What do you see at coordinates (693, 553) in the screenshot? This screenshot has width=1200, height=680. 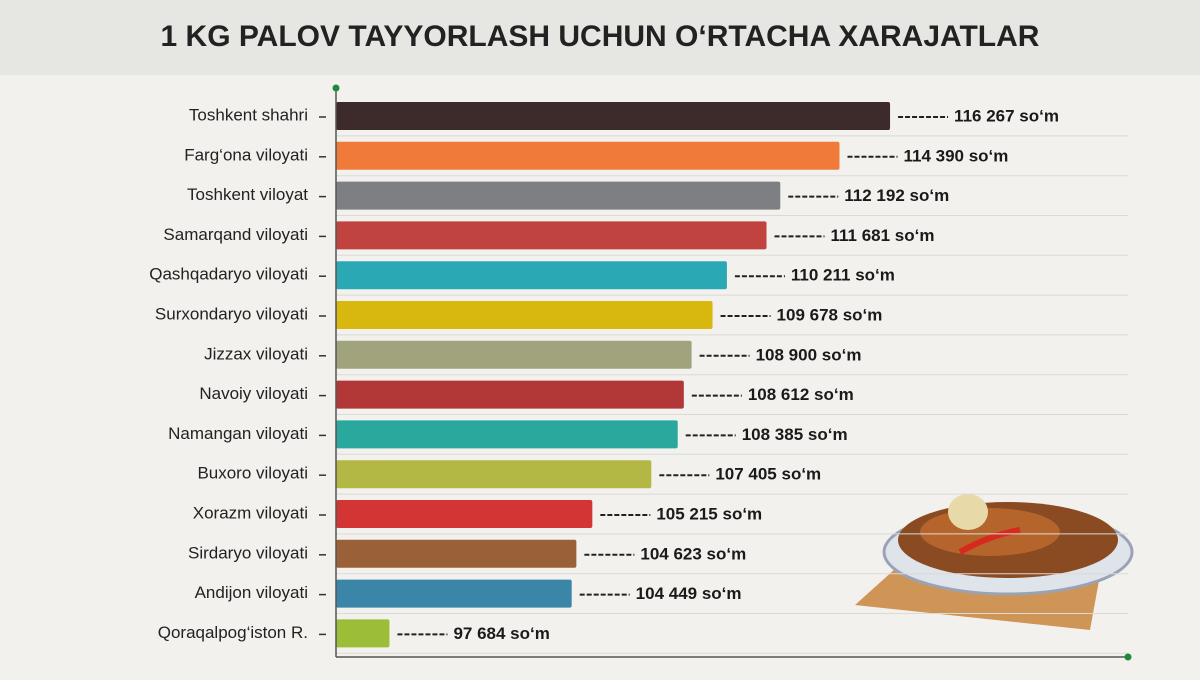 I see `value-label: 104 623 so‘m` at bounding box center [693, 553].